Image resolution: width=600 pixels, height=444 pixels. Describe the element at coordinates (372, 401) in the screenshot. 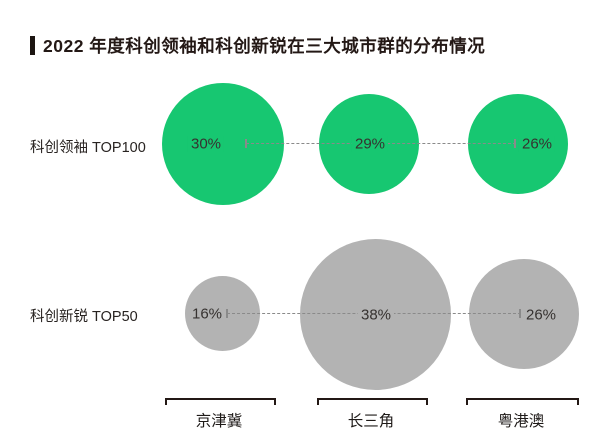

I see `axis-bracket-changsanjiao` at that location.